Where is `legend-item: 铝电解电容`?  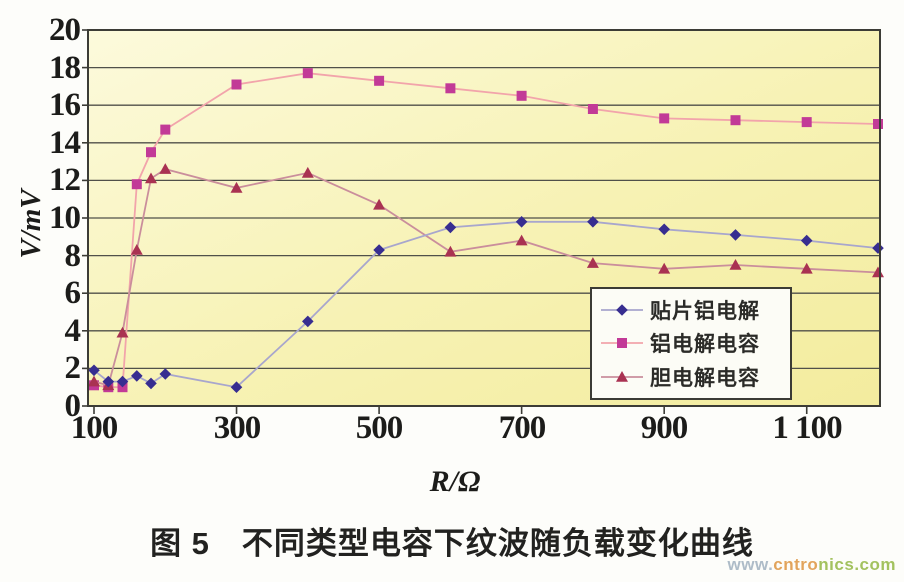 legend-item: 铝电解电容 is located at coordinates (693, 343).